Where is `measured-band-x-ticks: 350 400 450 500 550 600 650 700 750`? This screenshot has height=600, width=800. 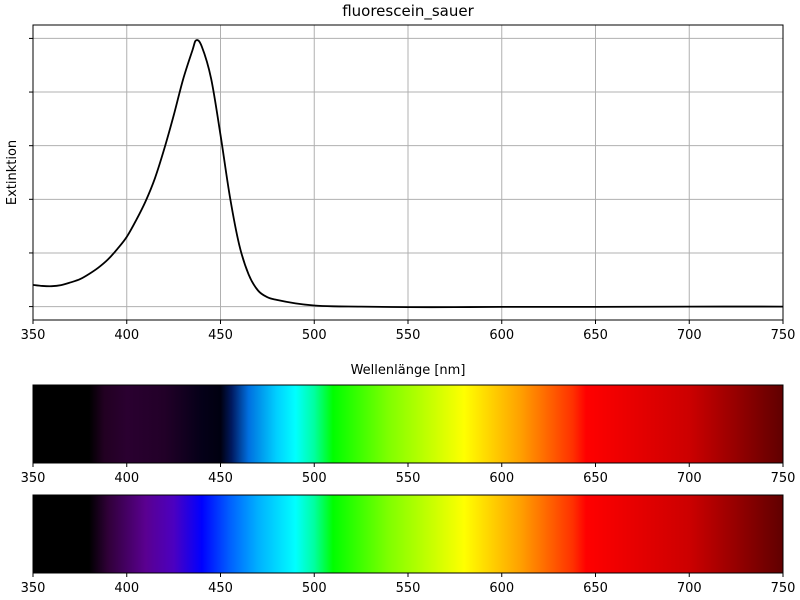
measured-band-x-ticks: 350 400 450 500 550 600 650 700 750 is located at coordinates (408, 474).